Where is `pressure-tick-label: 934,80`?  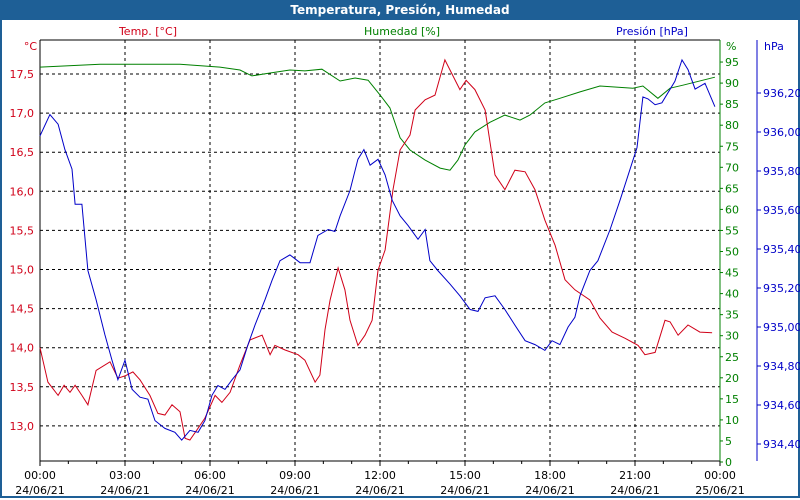
pressure-tick-label: 934,80 is located at coordinates (781, 366).